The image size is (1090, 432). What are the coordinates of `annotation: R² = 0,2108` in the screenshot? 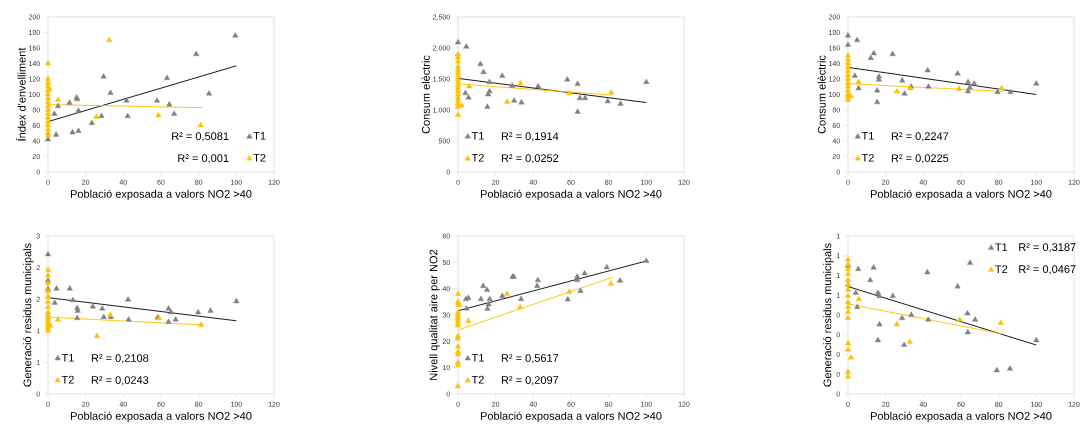 It's located at (120, 359).